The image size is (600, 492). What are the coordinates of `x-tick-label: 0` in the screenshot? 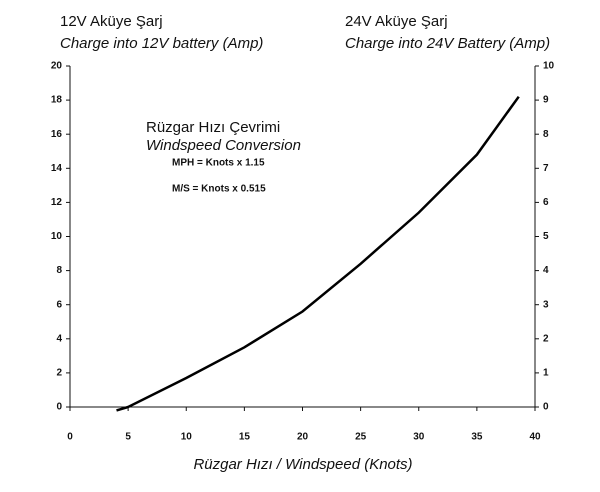 It's located at (70, 437).